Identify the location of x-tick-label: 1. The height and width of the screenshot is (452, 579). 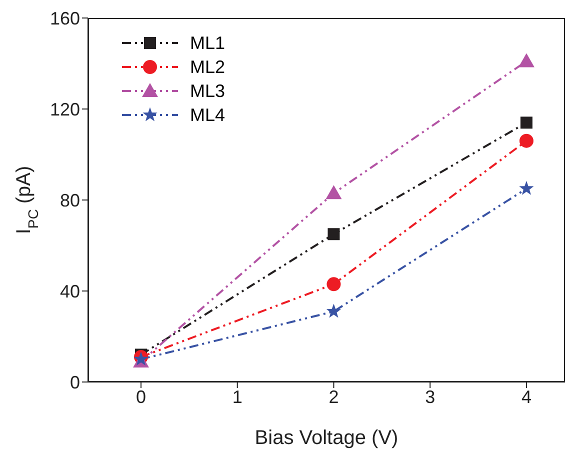
(237, 396).